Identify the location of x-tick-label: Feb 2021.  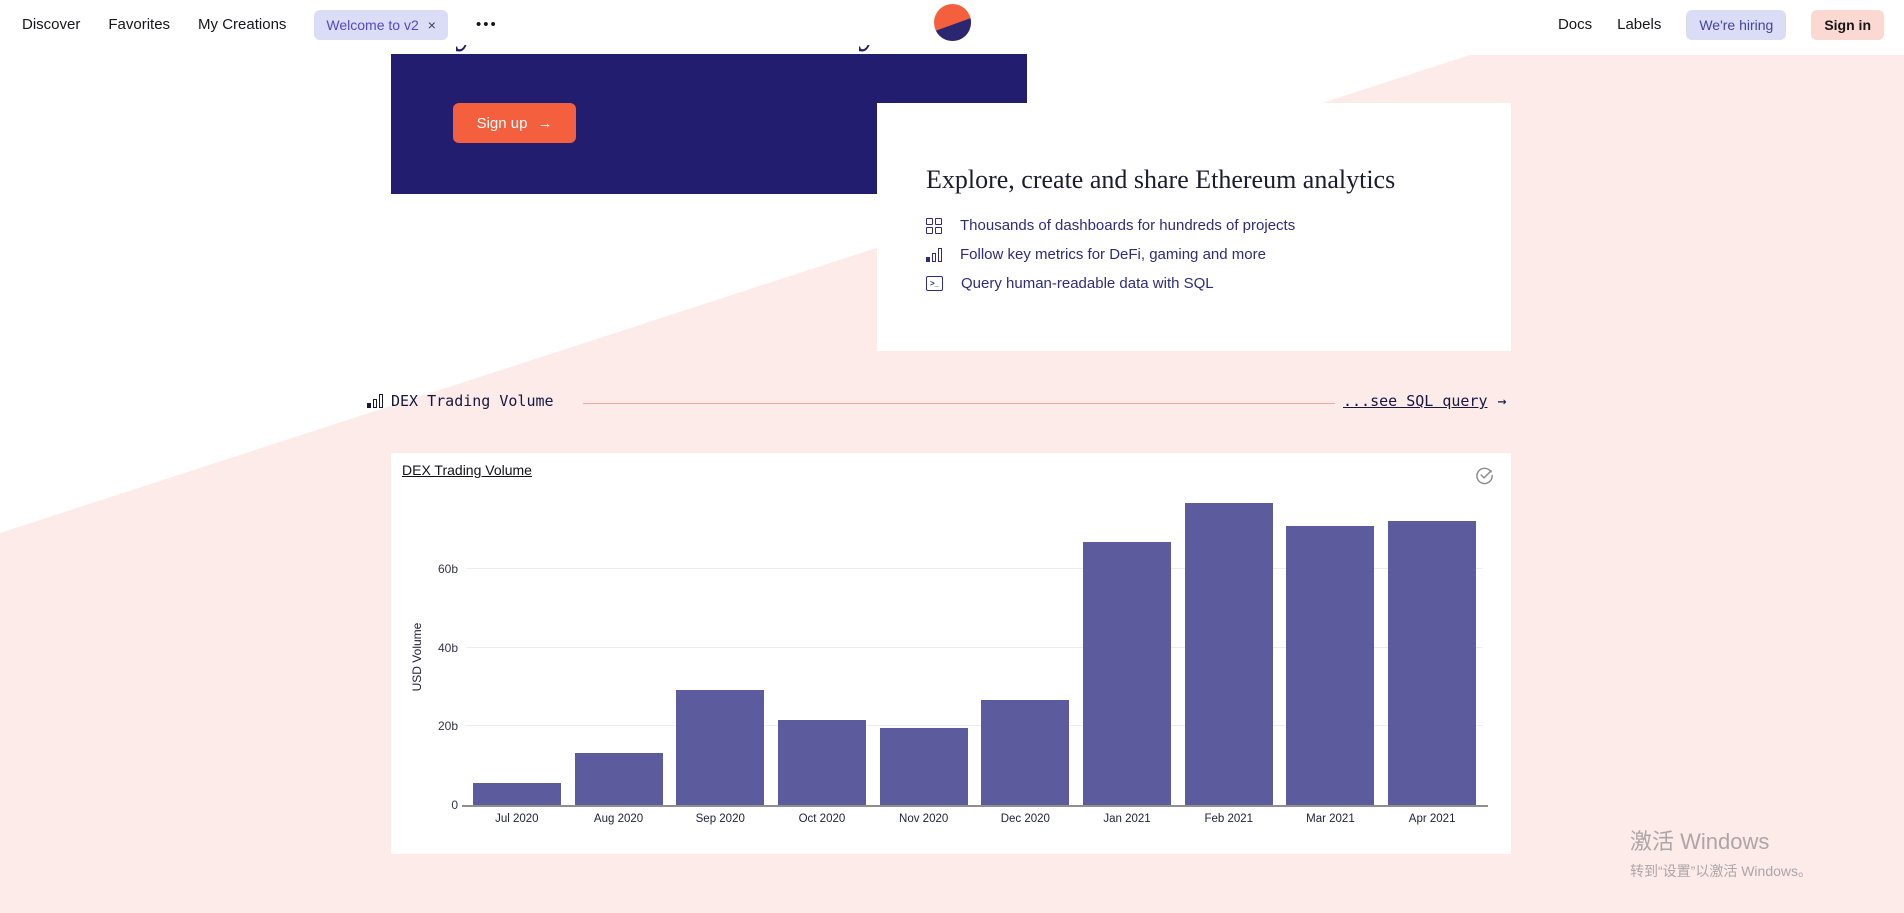
(1229, 819).